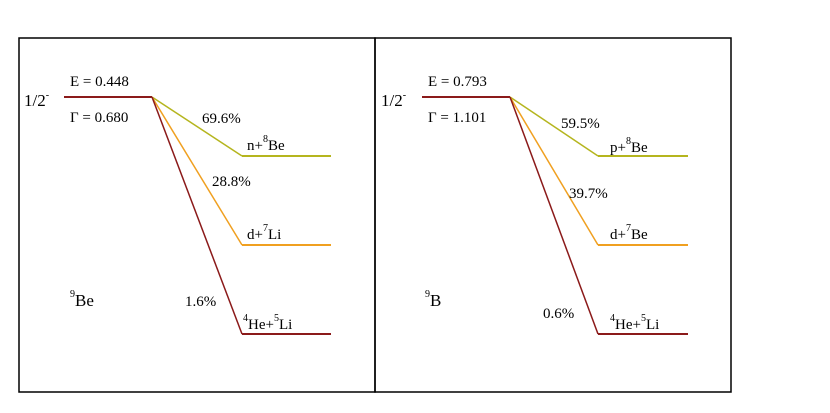  I want to click on channel-label-d7be: d+7Be, so click(629, 233).